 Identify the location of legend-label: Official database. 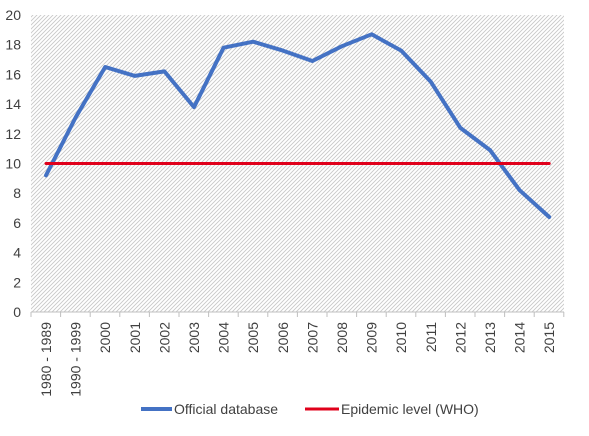
(226, 409).